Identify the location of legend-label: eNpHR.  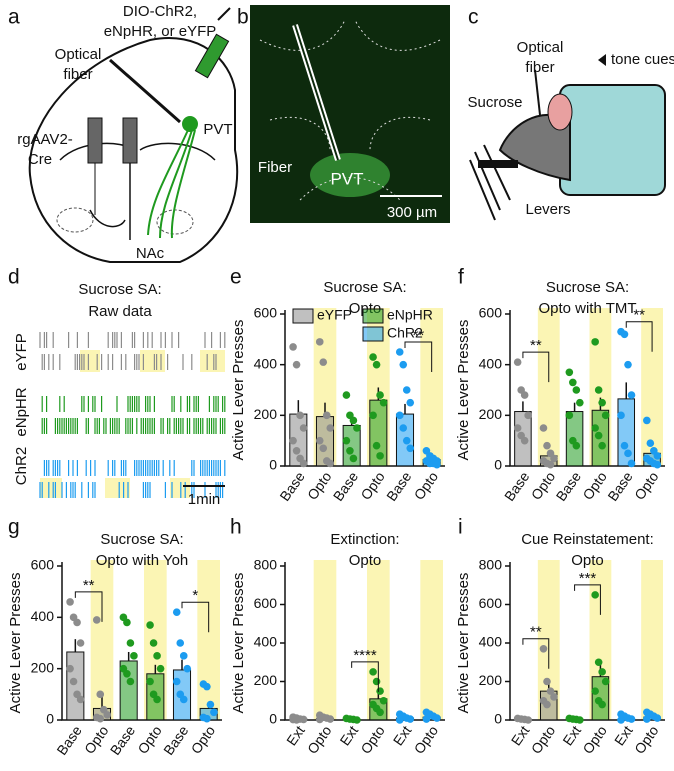
(410, 315).